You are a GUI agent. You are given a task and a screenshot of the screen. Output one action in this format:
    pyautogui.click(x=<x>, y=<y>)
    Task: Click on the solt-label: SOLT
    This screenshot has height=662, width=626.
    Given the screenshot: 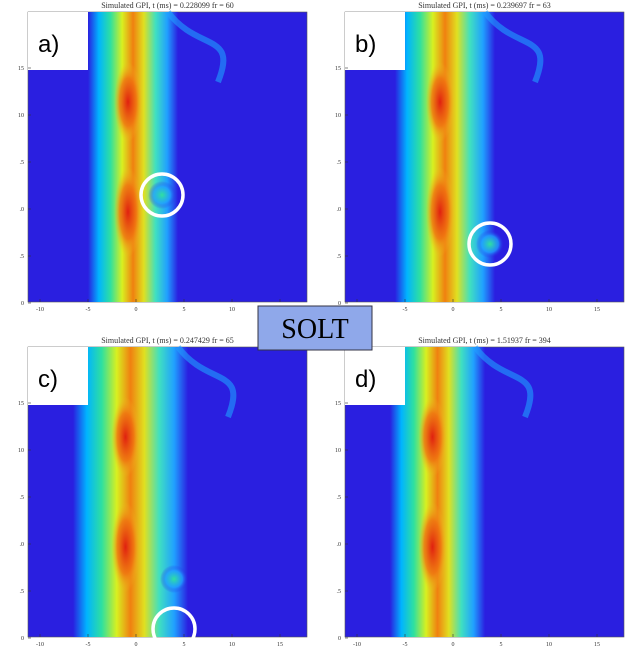 What is the action you would take?
    pyautogui.click(x=314, y=329)
    